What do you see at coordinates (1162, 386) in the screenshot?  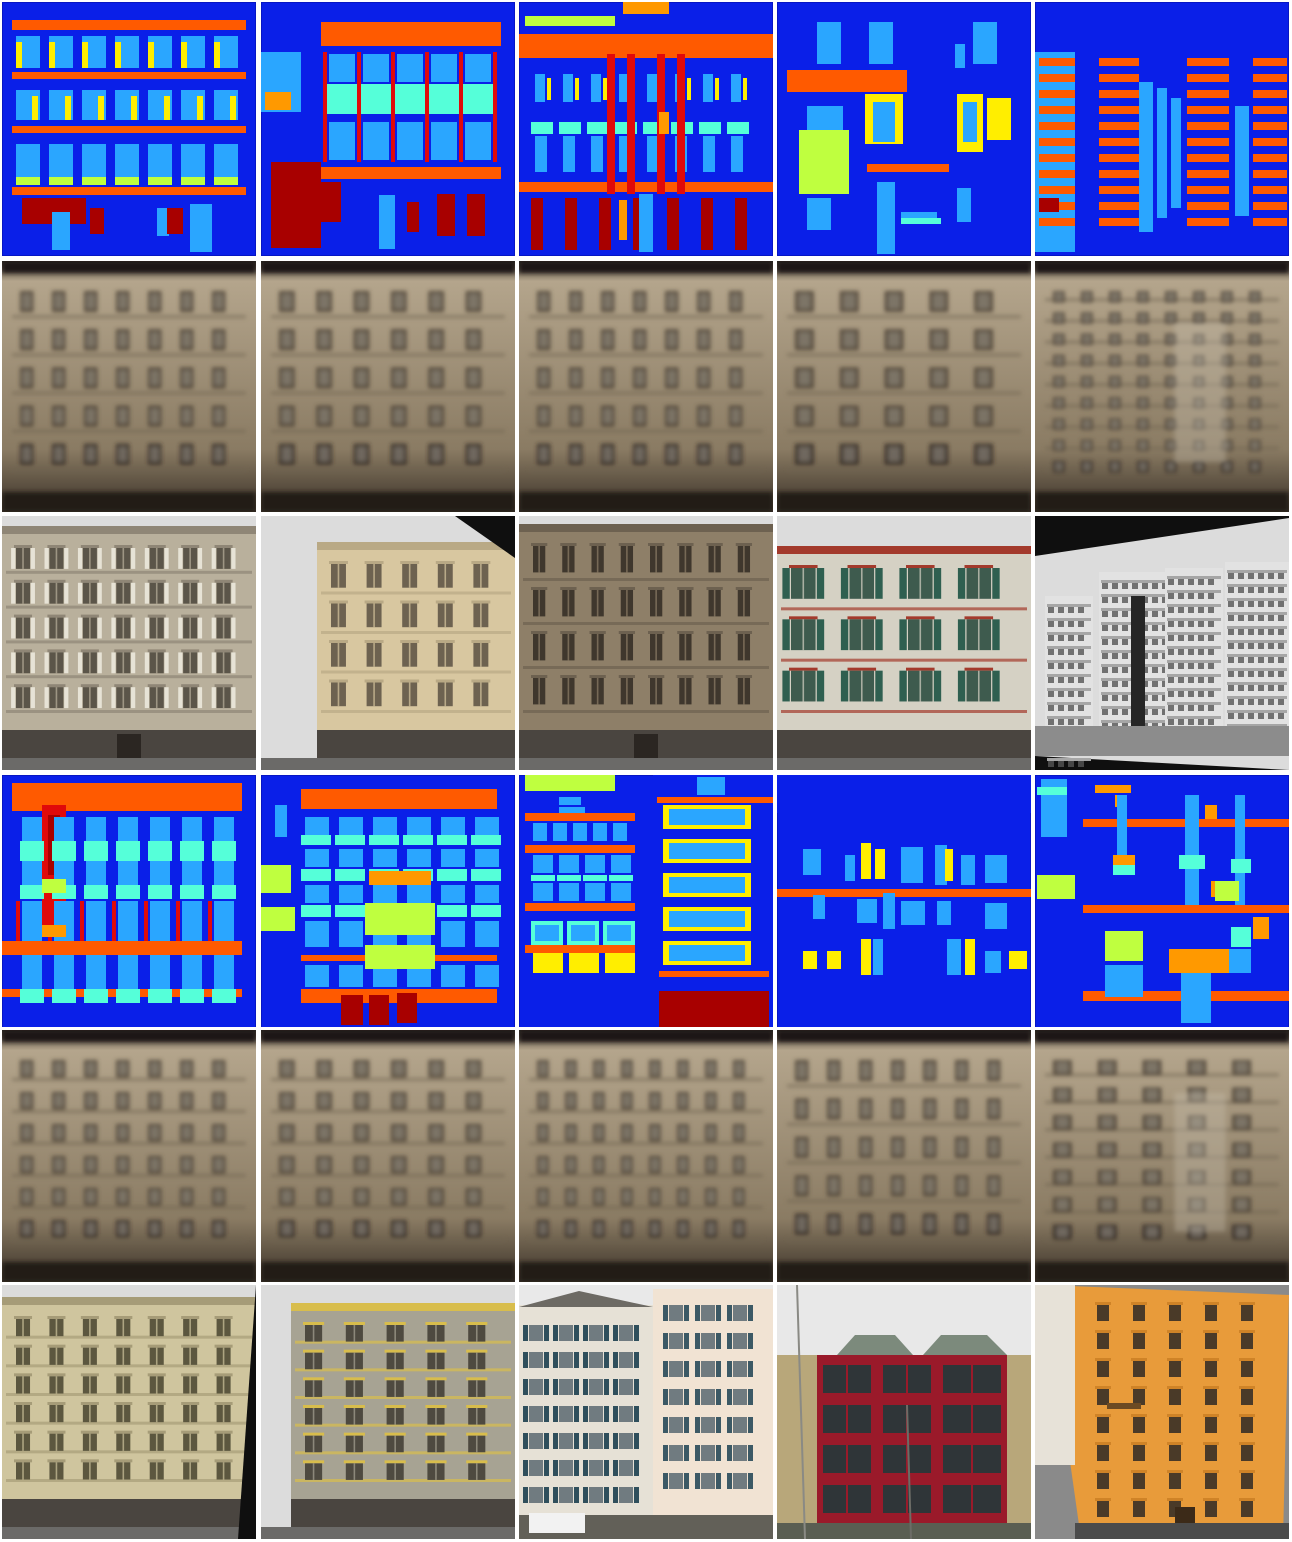 I see `generated-facade-r2-c5` at bounding box center [1162, 386].